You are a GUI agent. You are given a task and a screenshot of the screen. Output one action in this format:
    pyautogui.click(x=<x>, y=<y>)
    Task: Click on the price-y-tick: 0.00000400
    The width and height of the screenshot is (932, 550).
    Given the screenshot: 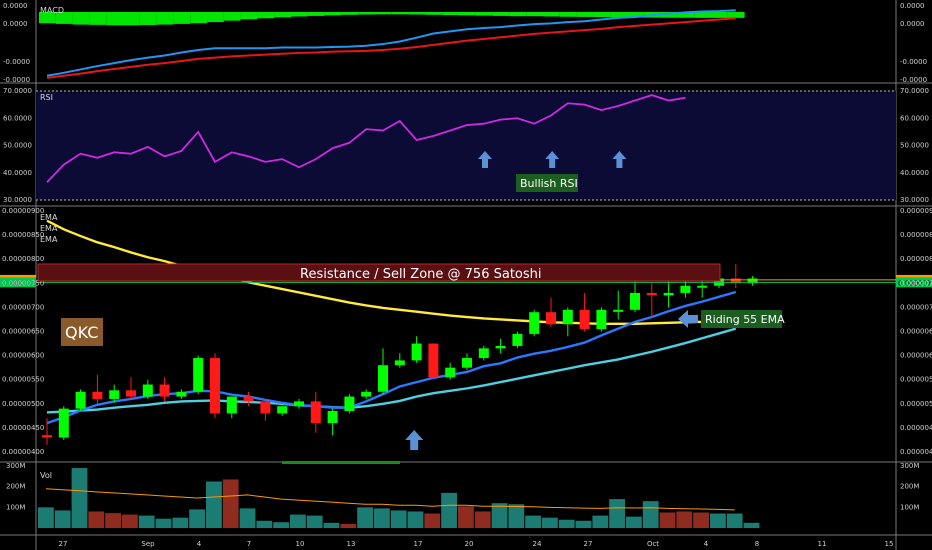 What is the action you would take?
    pyautogui.click(x=916, y=452)
    